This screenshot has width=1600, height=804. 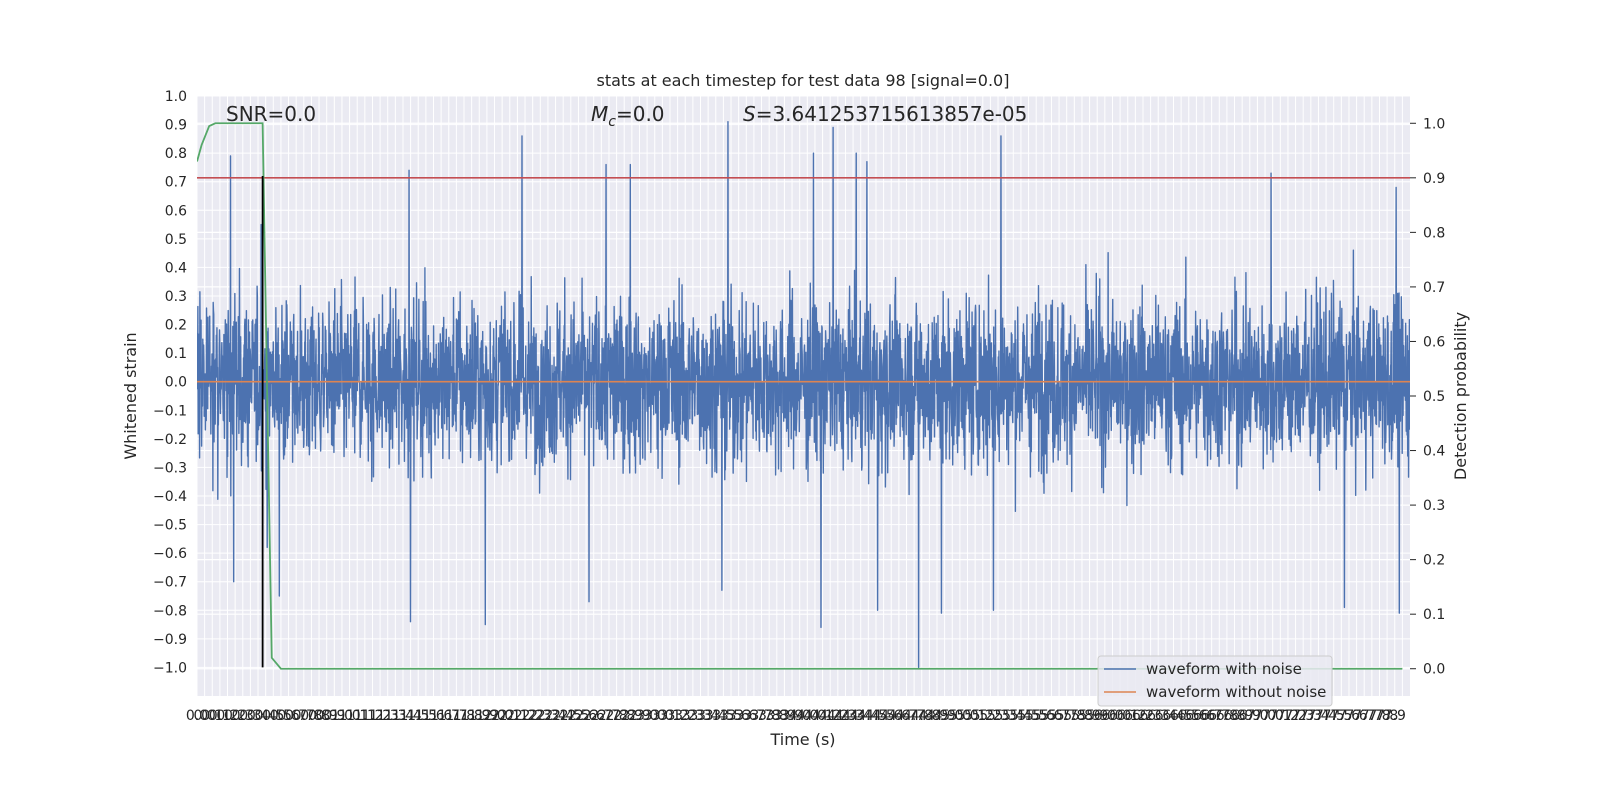 I want to click on x-tick-label: 7.1, so click(x=1280, y=716).